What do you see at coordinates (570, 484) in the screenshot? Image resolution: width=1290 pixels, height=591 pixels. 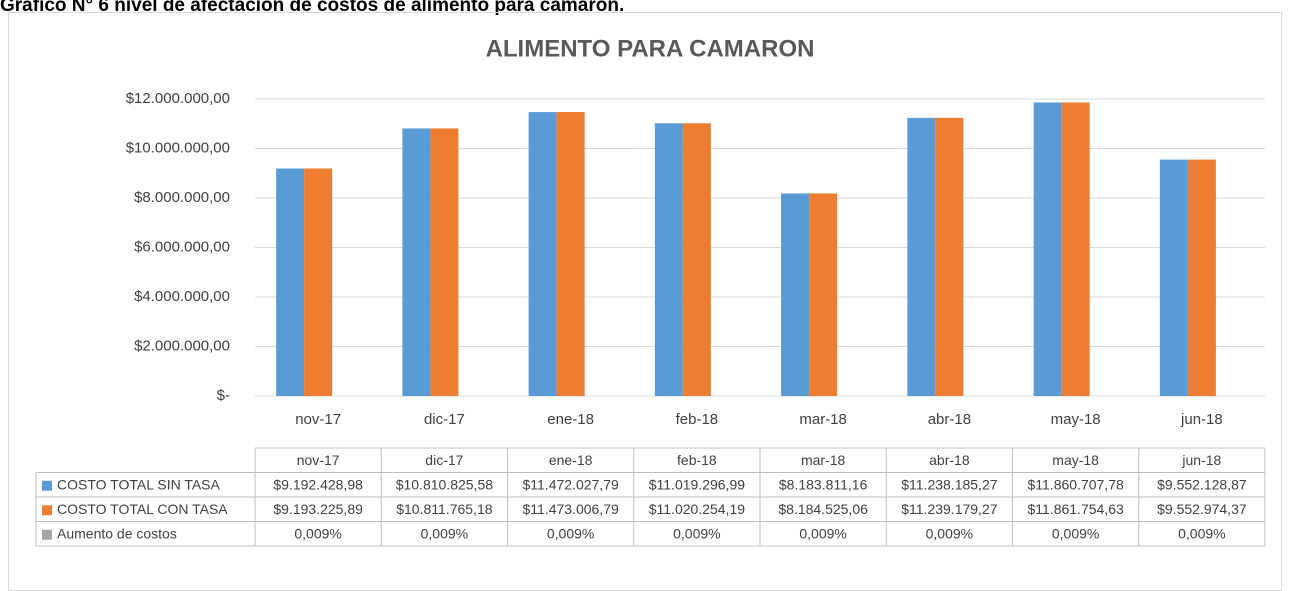 I see `table-cell: $11.472.027,79` at bounding box center [570, 484].